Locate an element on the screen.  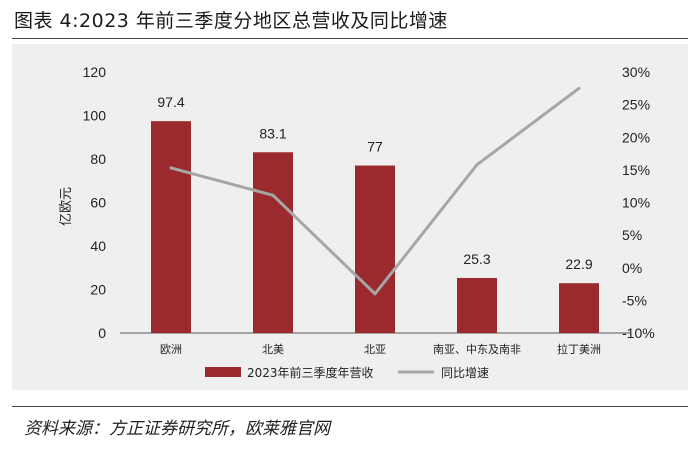
source-divider is located at coordinates (350, 406).